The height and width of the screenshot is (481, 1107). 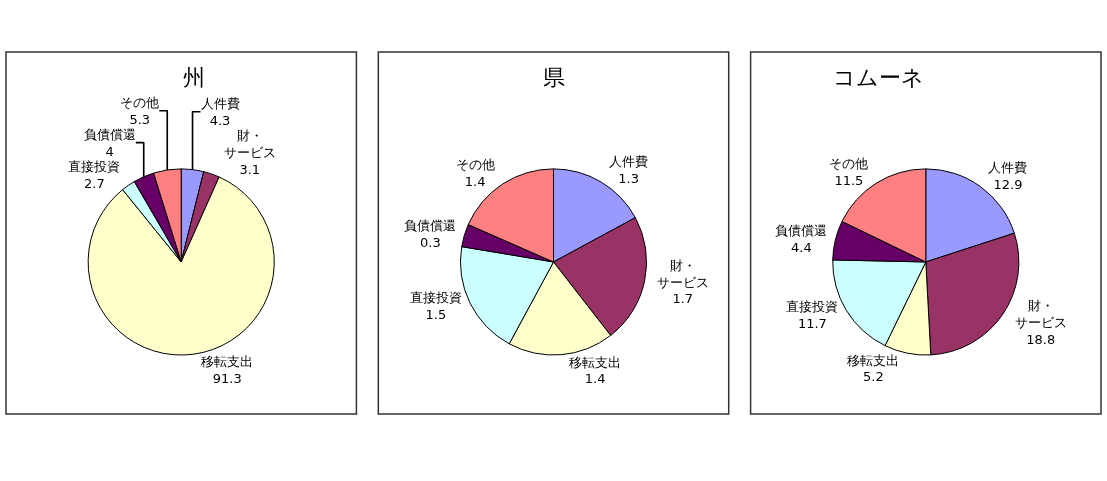 What do you see at coordinates (812, 323) in the screenshot?
I see `data-label: 11.7` at bounding box center [812, 323].